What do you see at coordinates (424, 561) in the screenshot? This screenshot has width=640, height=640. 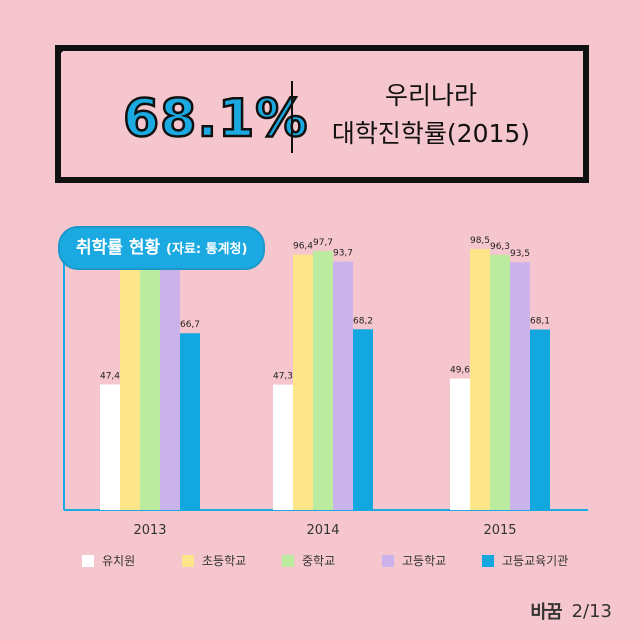 I see `legend-label: 고등학교` at bounding box center [424, 561].